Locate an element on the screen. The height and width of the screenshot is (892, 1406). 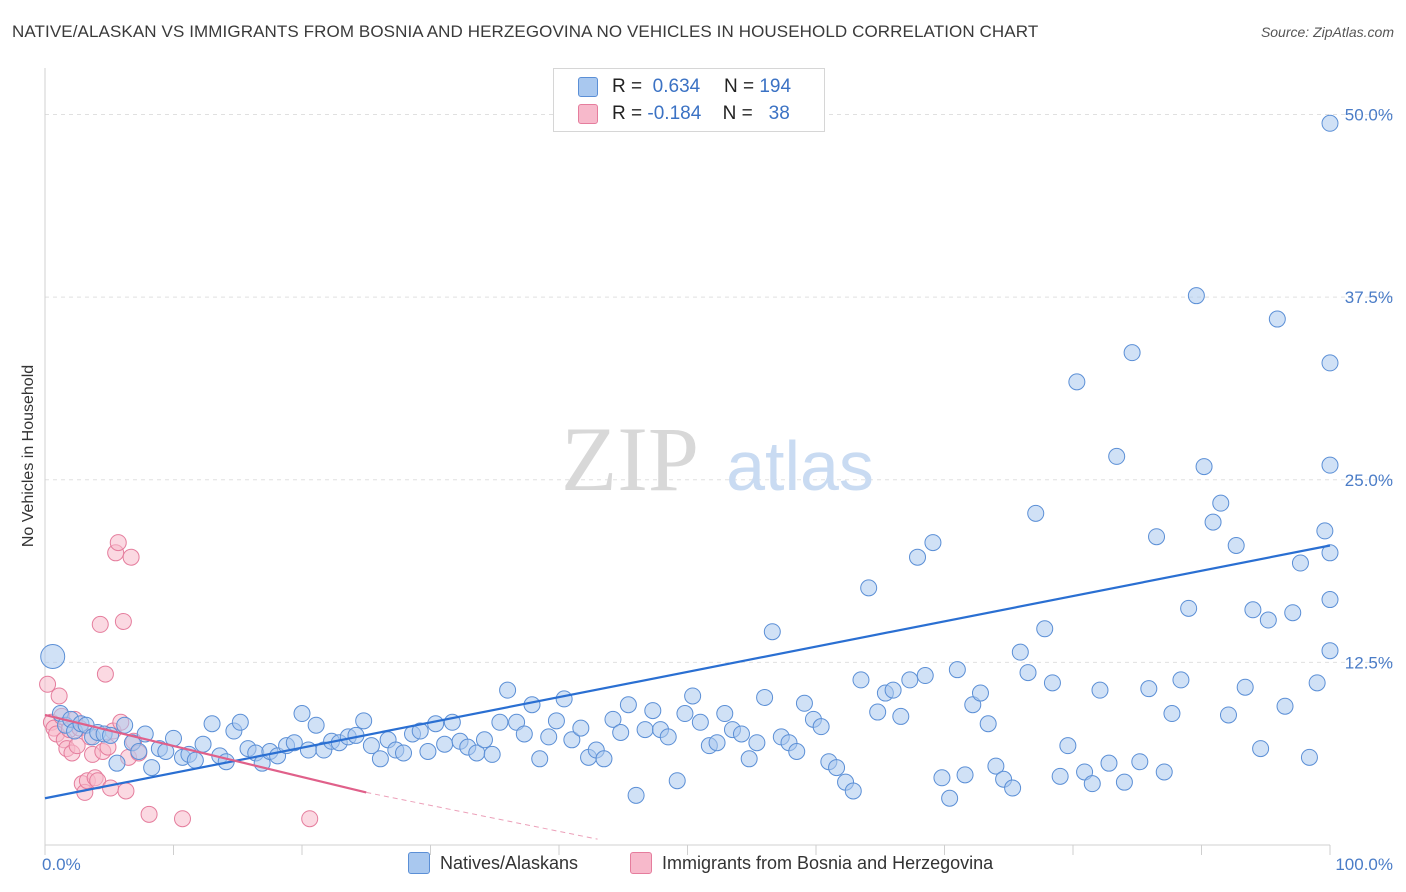
bottom-legend-natives: Natives/Alaskans is located at coordinates (493, 863).